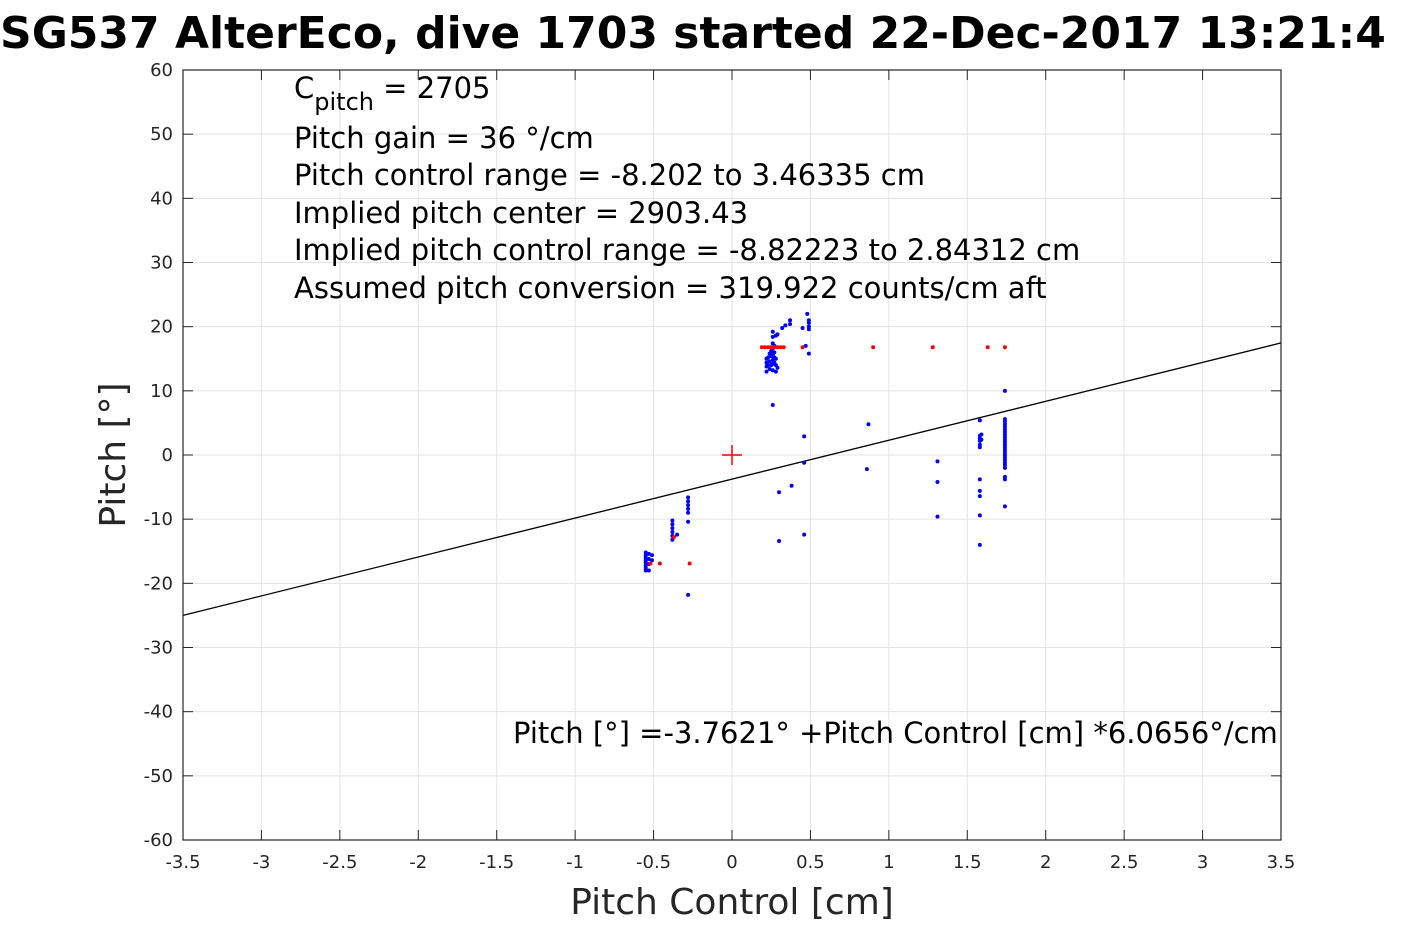  I want to click on y-tick-label: 50, so click(161, 134).